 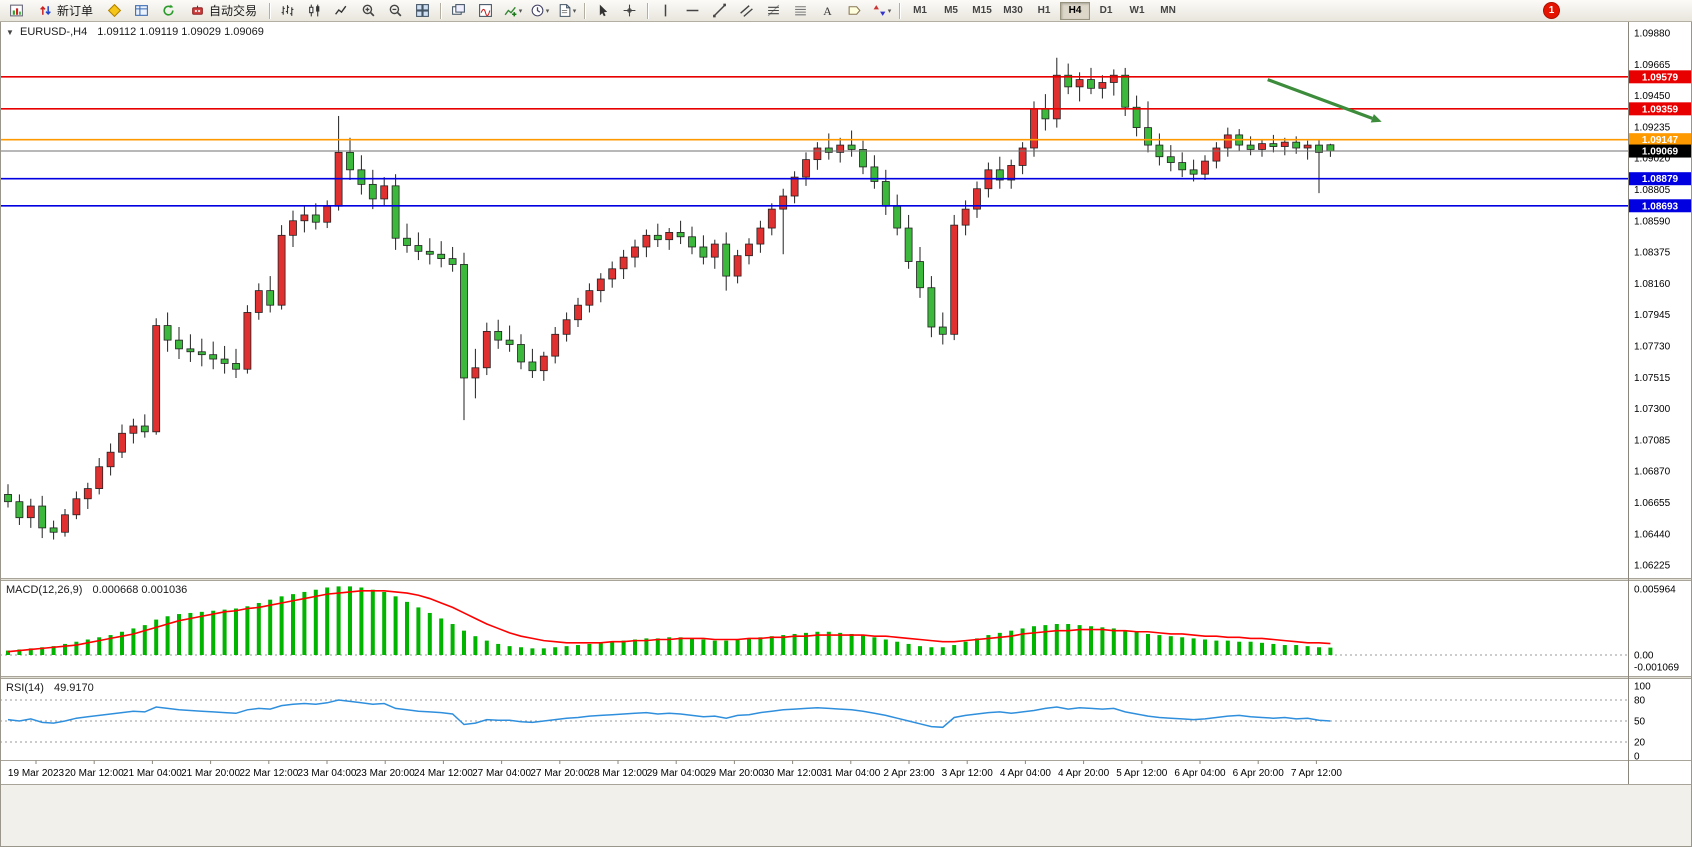 I want to click on timeframe-d1: D1, so click(x=1106, y=10).